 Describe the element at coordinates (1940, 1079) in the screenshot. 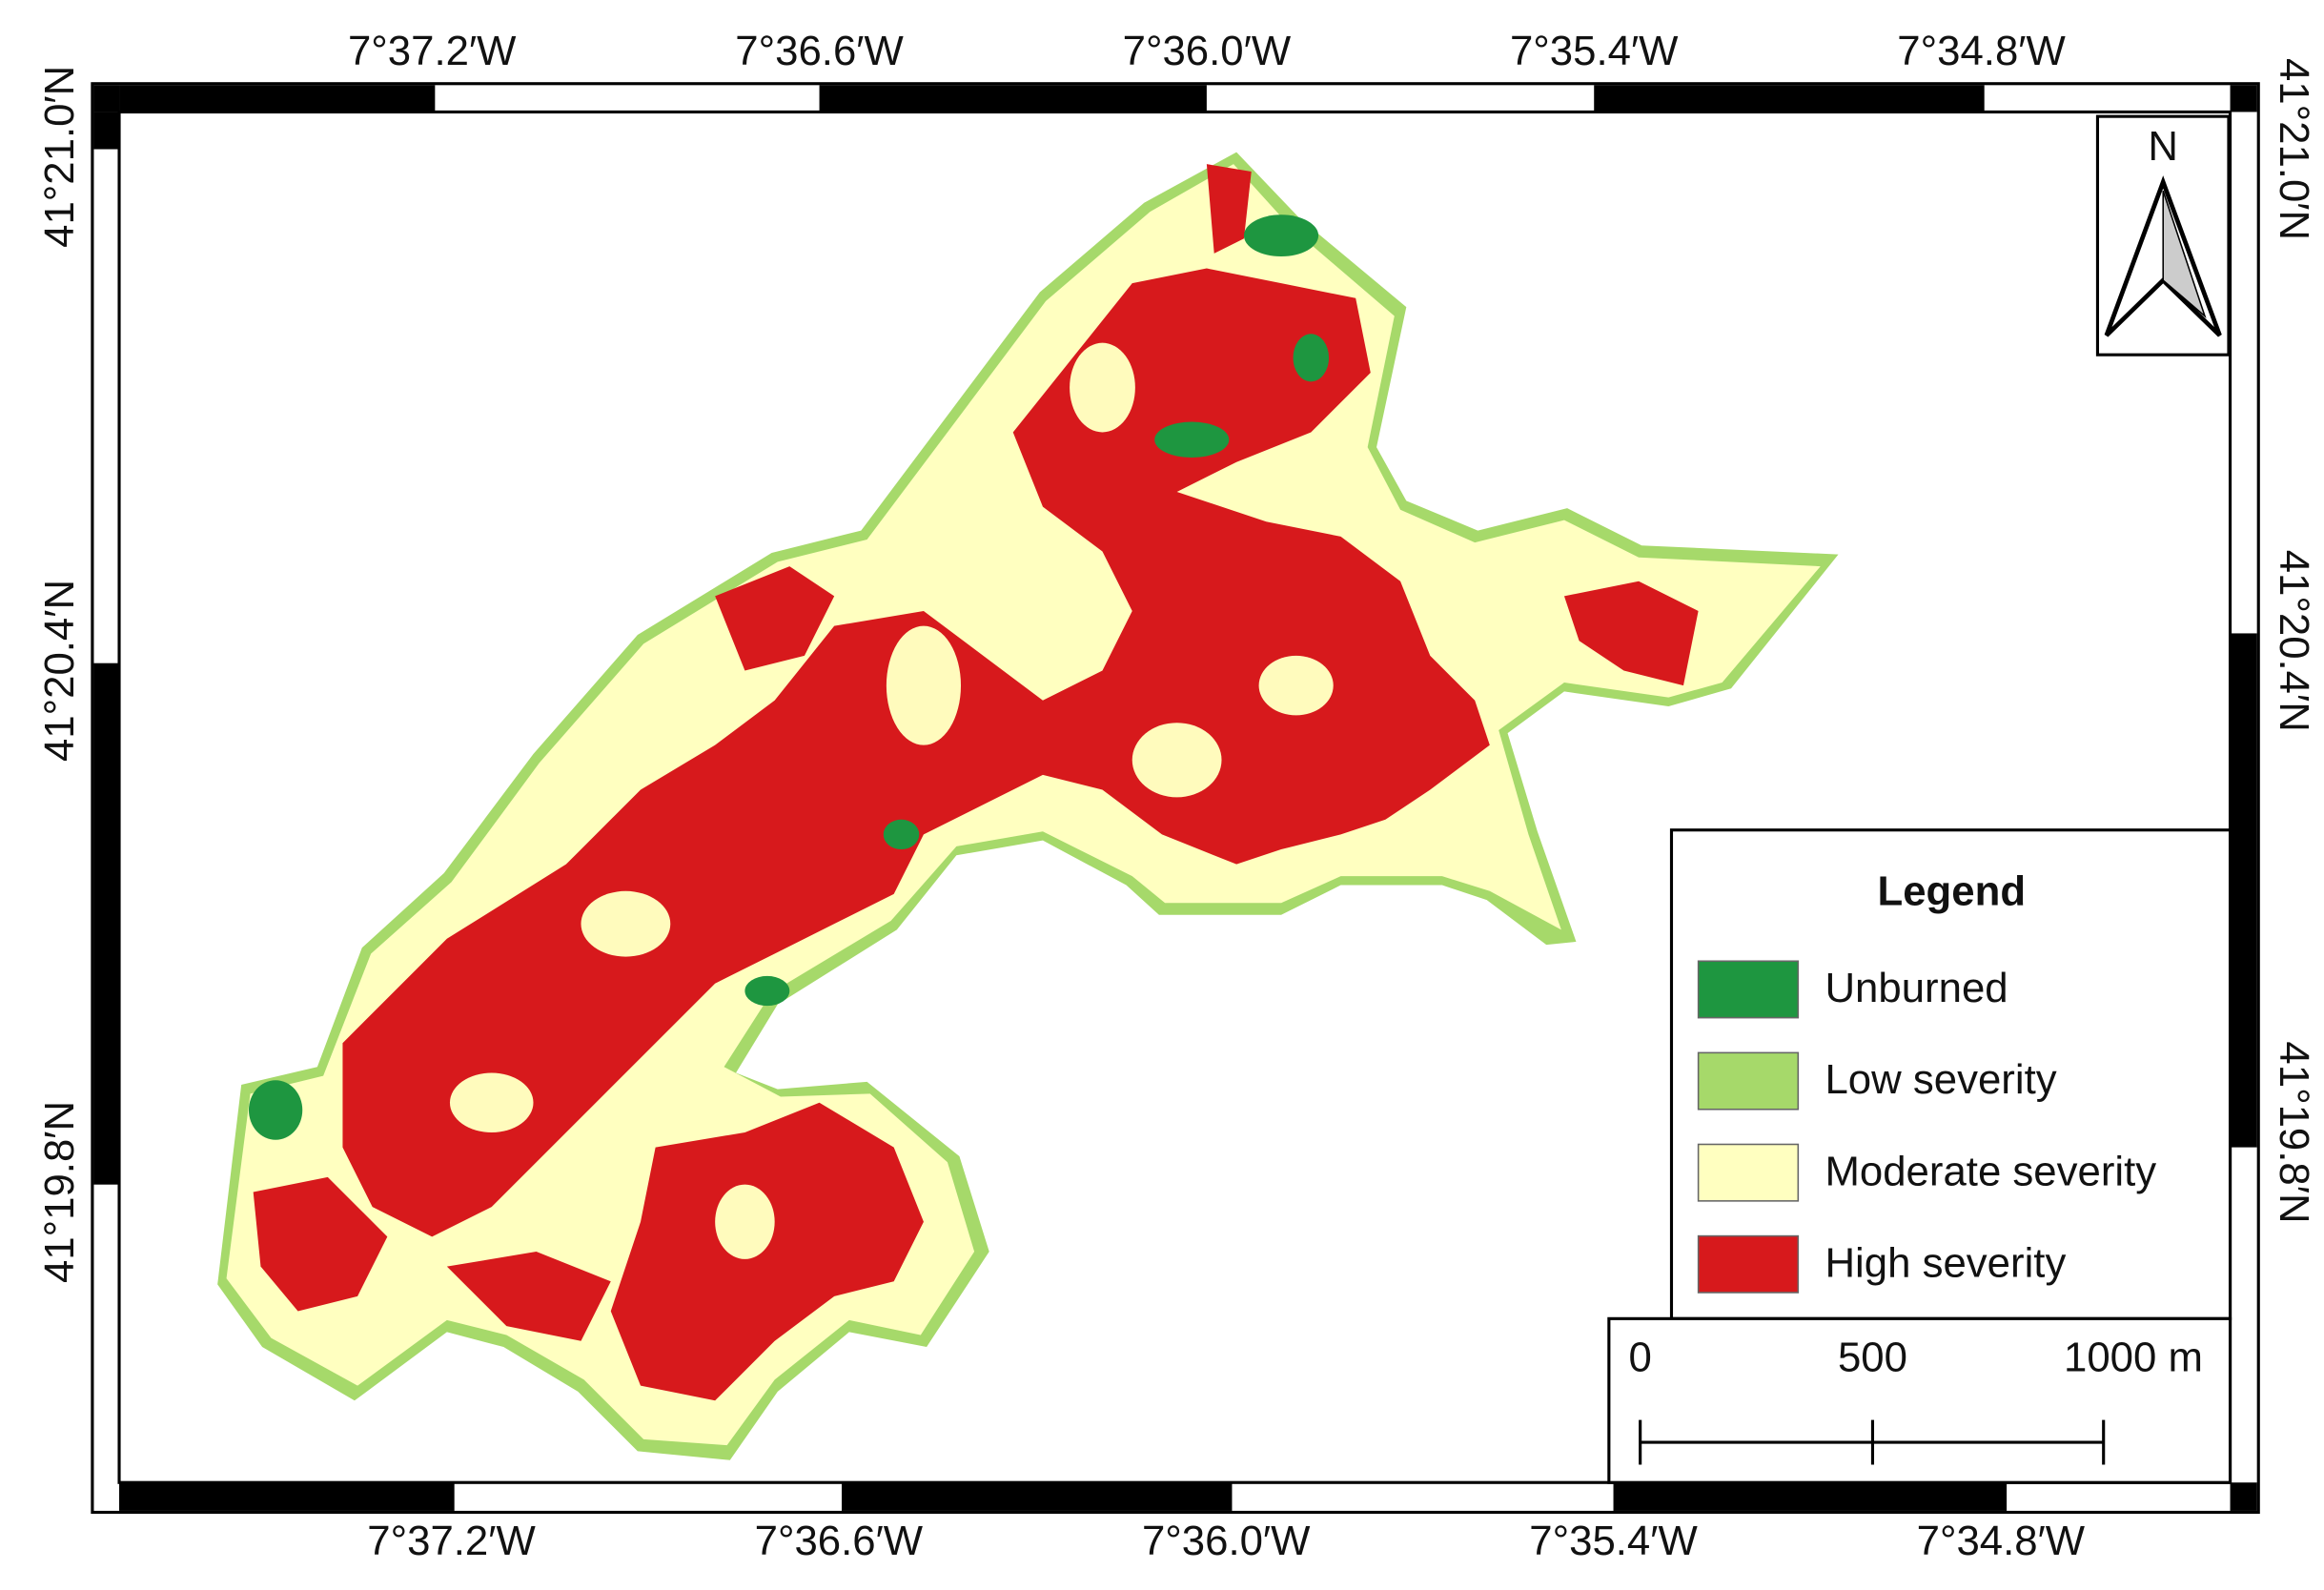

I see `legend-label: Low severity` at that location.